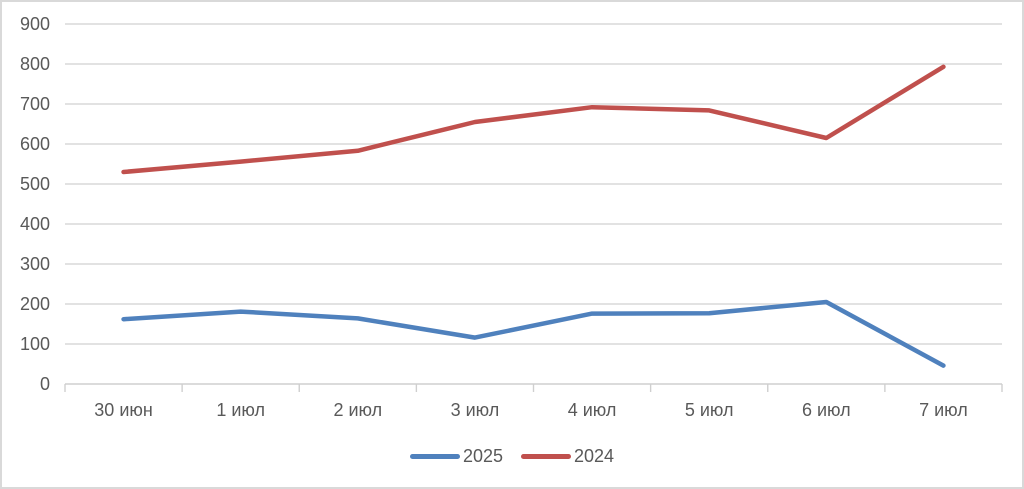 This screenshot has height=489, width=1024. I want to click on legend-item-2024: 2024, so click(567, 456).